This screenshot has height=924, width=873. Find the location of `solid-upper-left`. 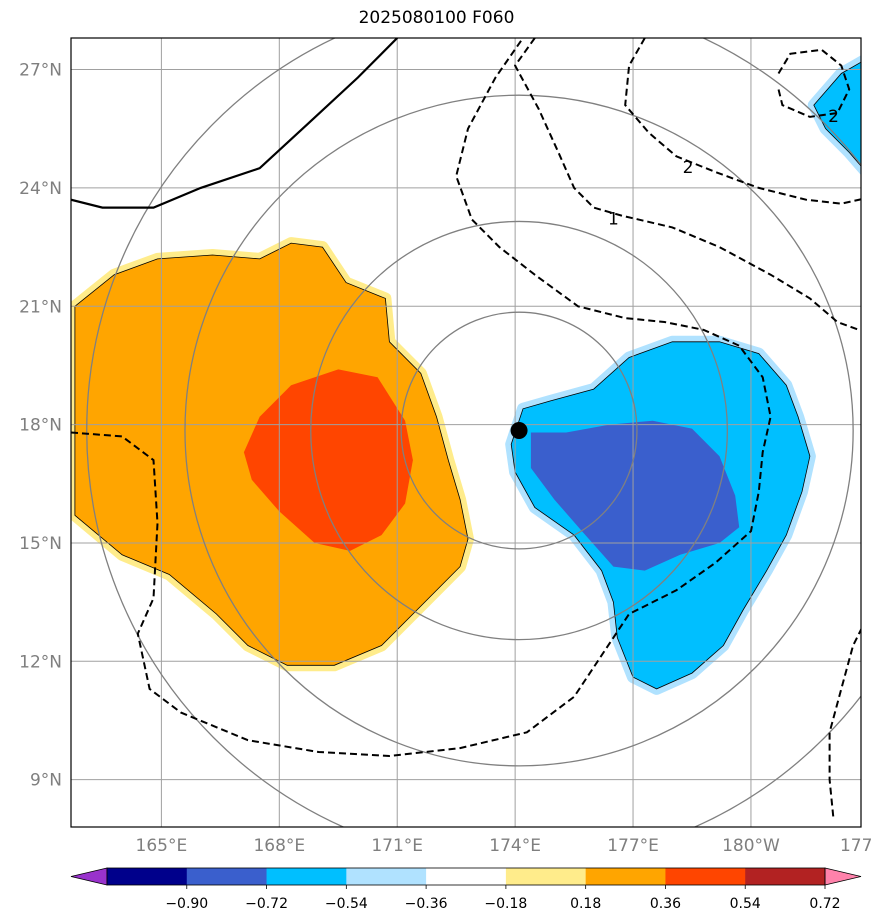

solid-upper-left is located at coordinates (234, 123).